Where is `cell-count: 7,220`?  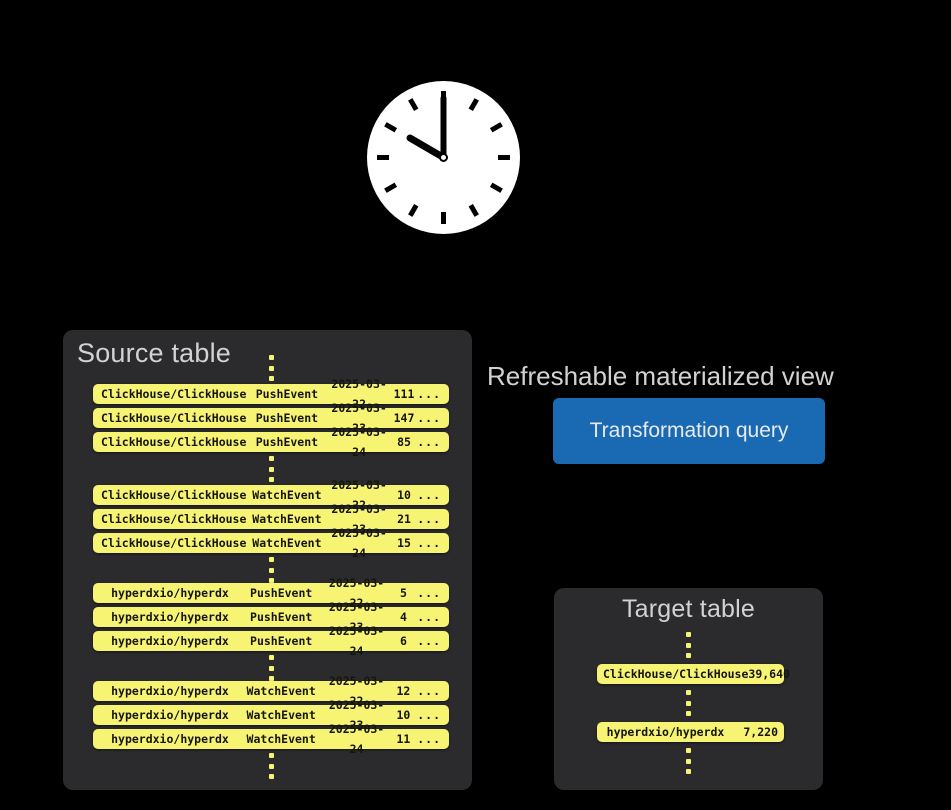 cell-count: 7,220 is located at coordinates (760, 732).